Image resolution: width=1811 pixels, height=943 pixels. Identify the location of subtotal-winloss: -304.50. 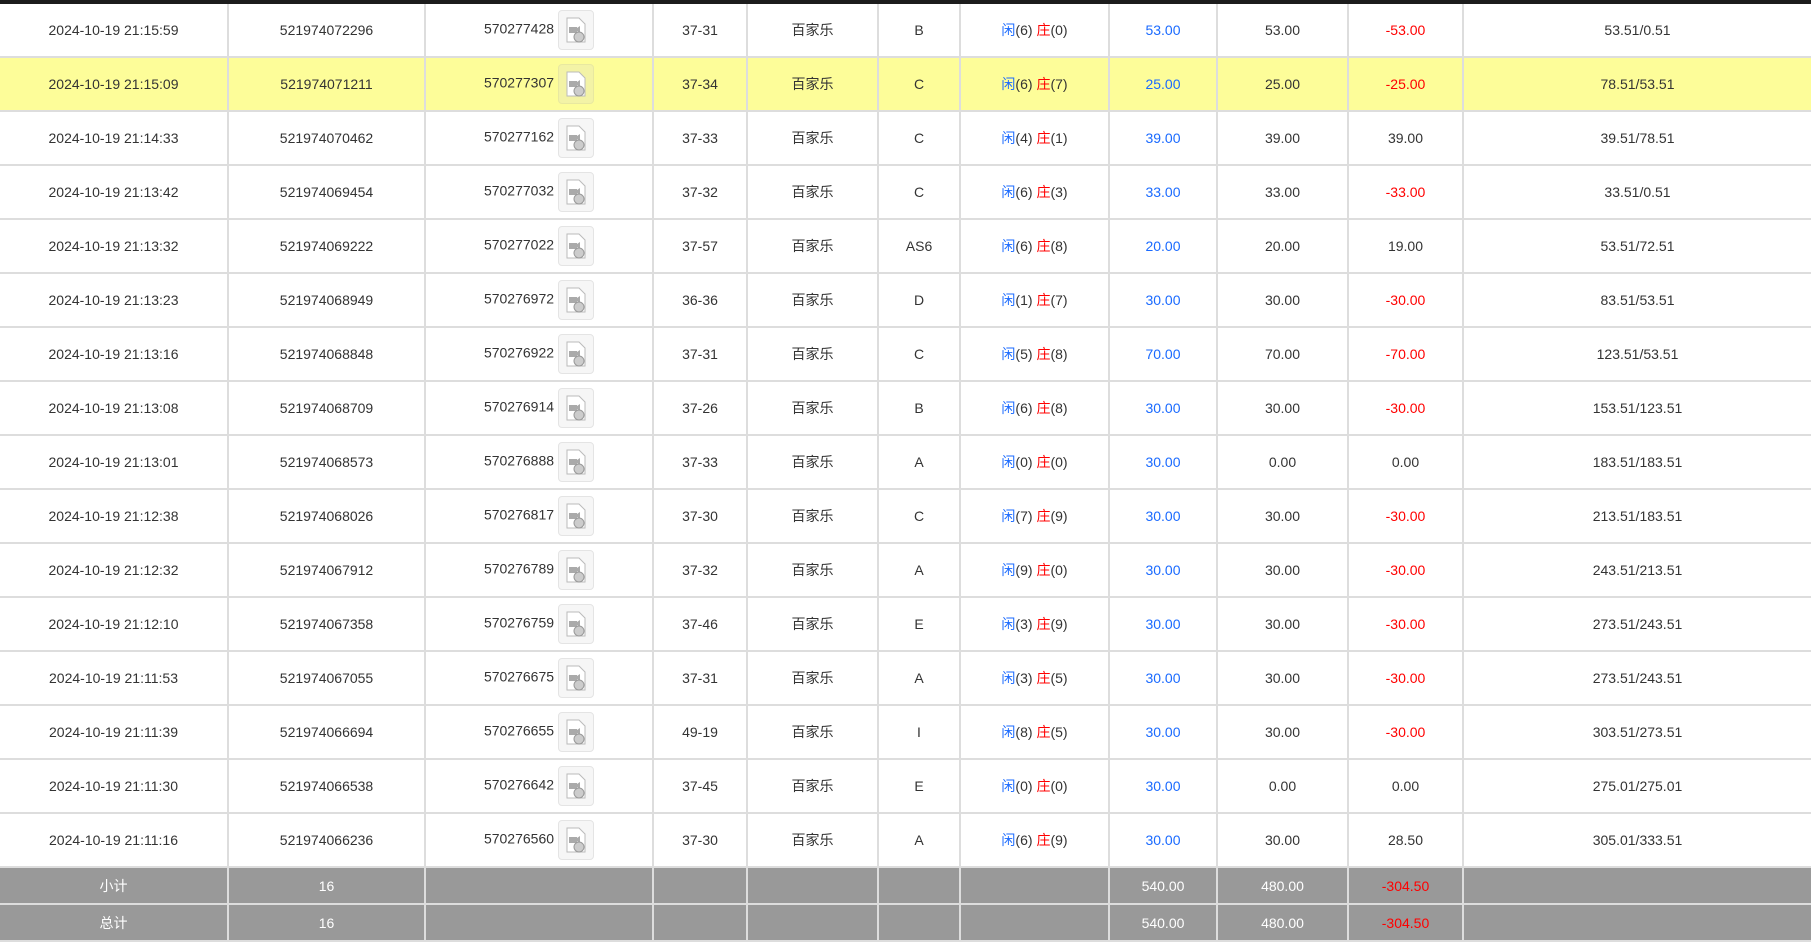
(1405, 885).